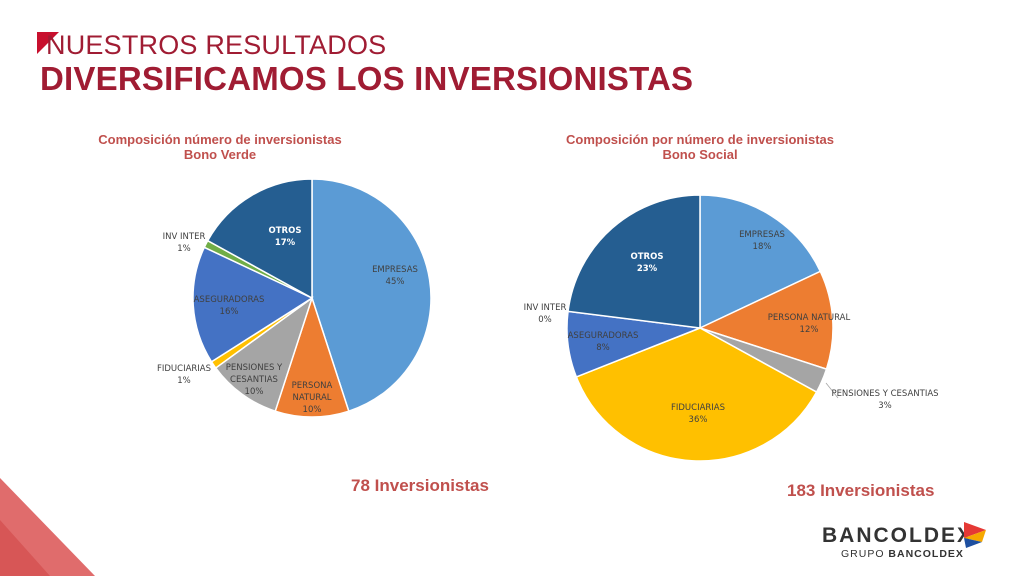 Image resolution: width=1024 pixels, height=576 pixels. Describe the element at coordinates (264, 354) in the screenshot. I see `pie-slice-pensiones-y-cesantias` at that location.